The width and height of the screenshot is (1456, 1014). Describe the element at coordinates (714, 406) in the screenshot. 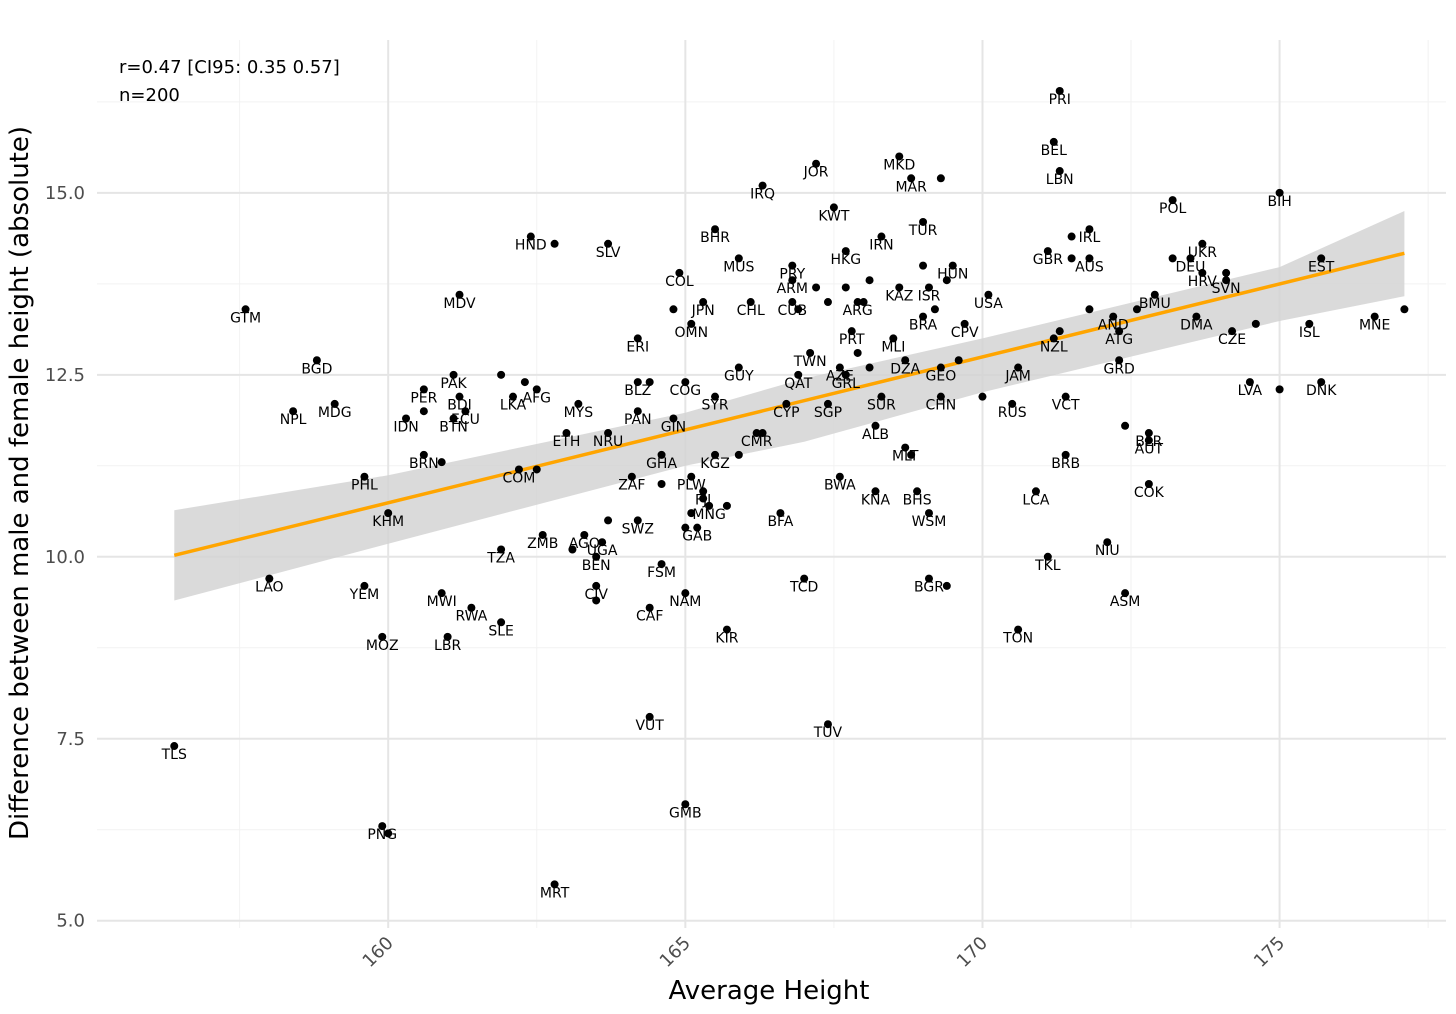

I see `point-label: SYR` at that location.